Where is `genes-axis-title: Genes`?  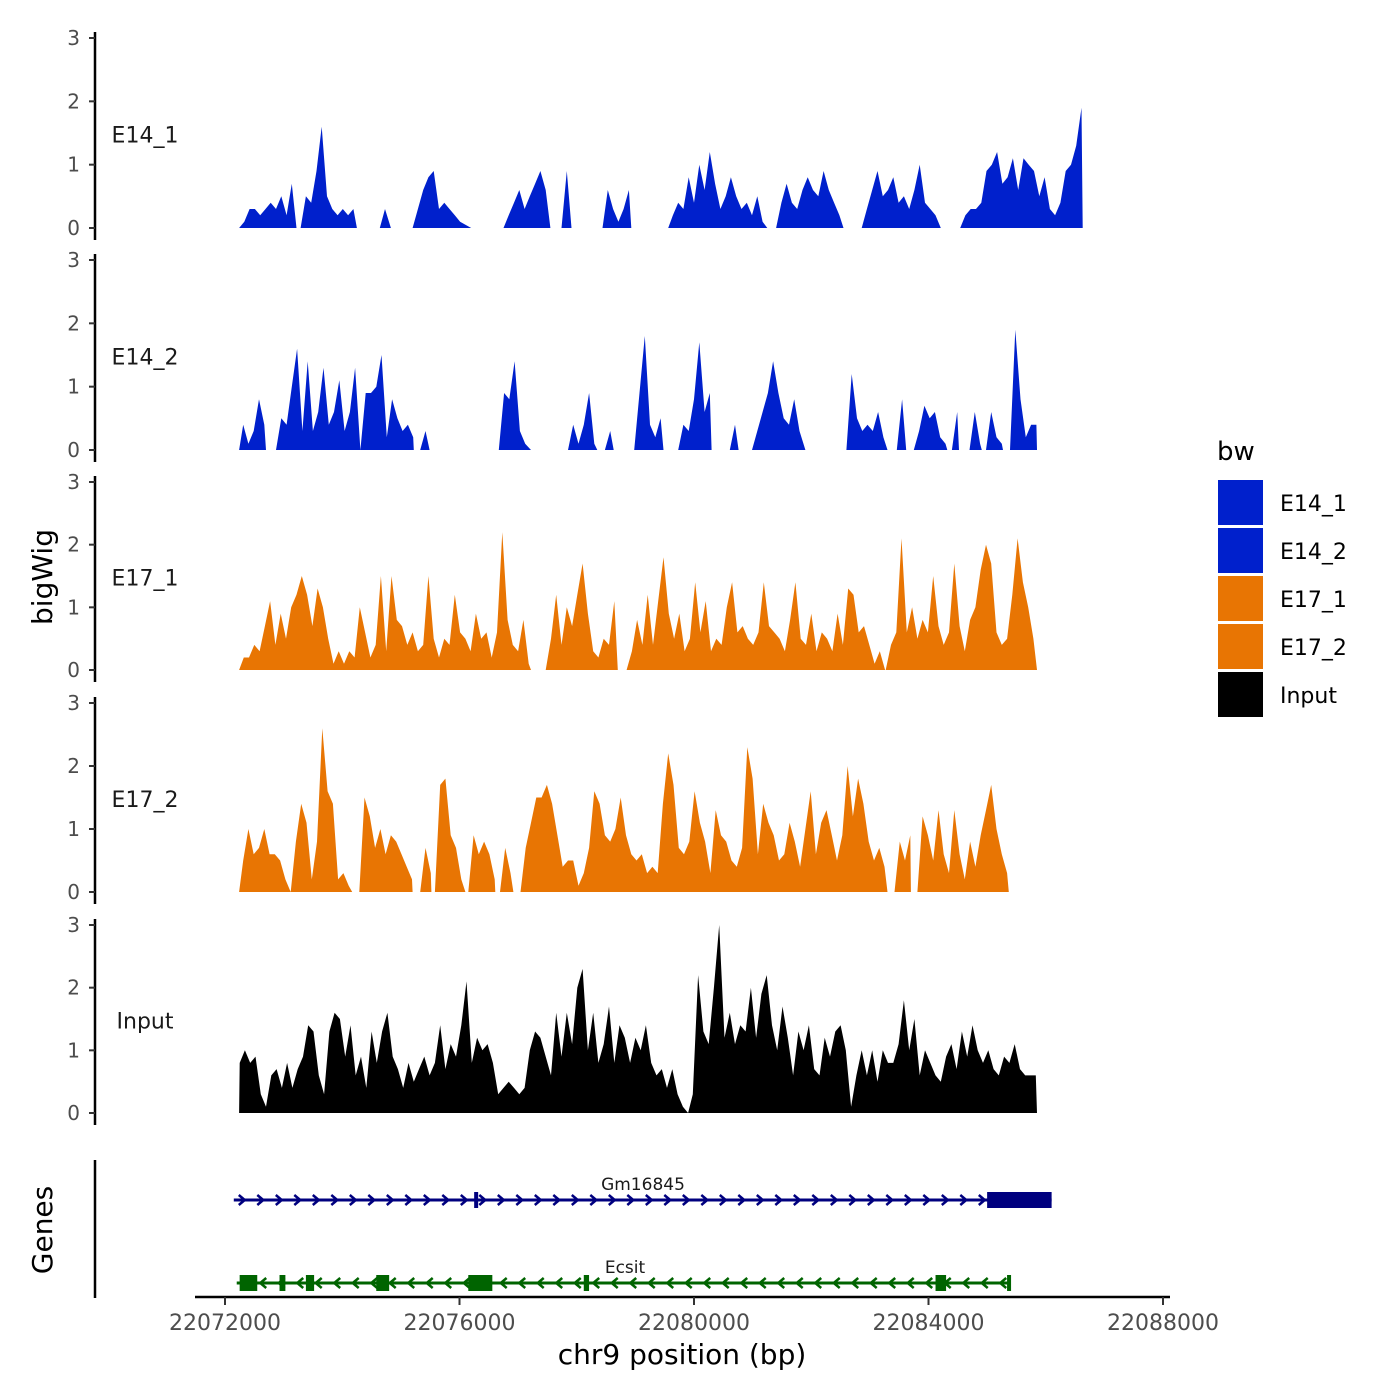 genes-axis-title: Genes is located at coordinates (42, 1230).